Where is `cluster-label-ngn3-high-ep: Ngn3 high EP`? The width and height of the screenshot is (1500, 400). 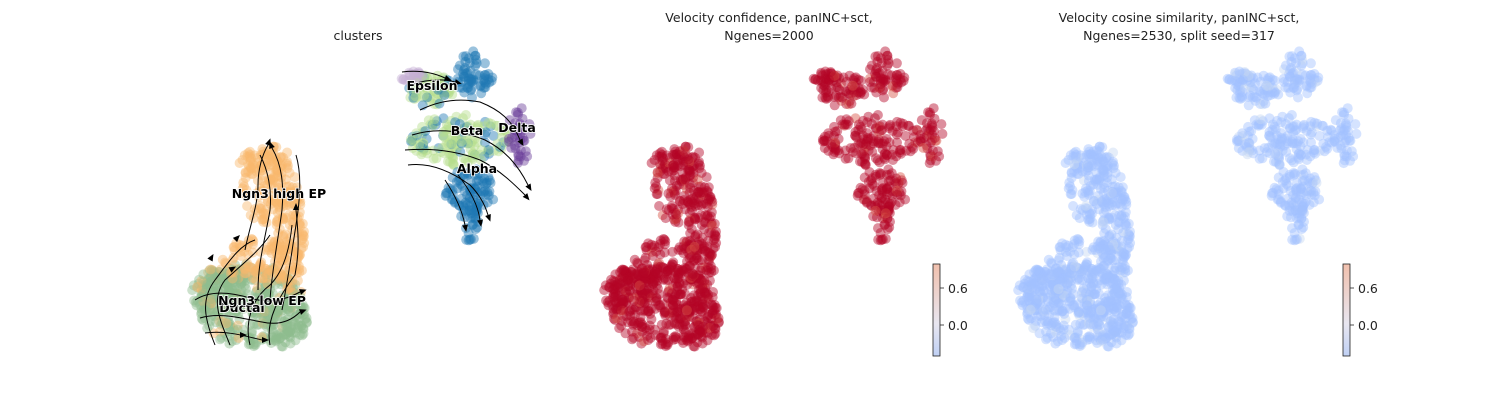
cluster-label-ngn3-high-ep: Ngn3 high EP is located at coordinates (279, 193).